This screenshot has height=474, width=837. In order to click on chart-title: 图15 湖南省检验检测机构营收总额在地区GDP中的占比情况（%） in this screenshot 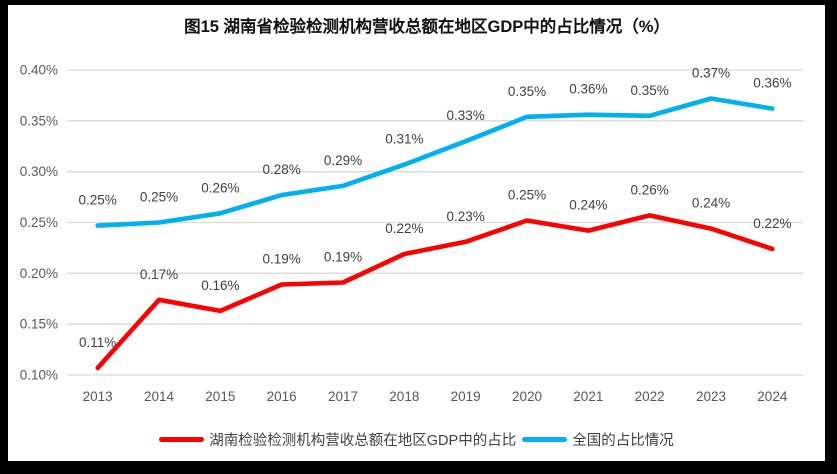, I will do `click(427, 27)`.